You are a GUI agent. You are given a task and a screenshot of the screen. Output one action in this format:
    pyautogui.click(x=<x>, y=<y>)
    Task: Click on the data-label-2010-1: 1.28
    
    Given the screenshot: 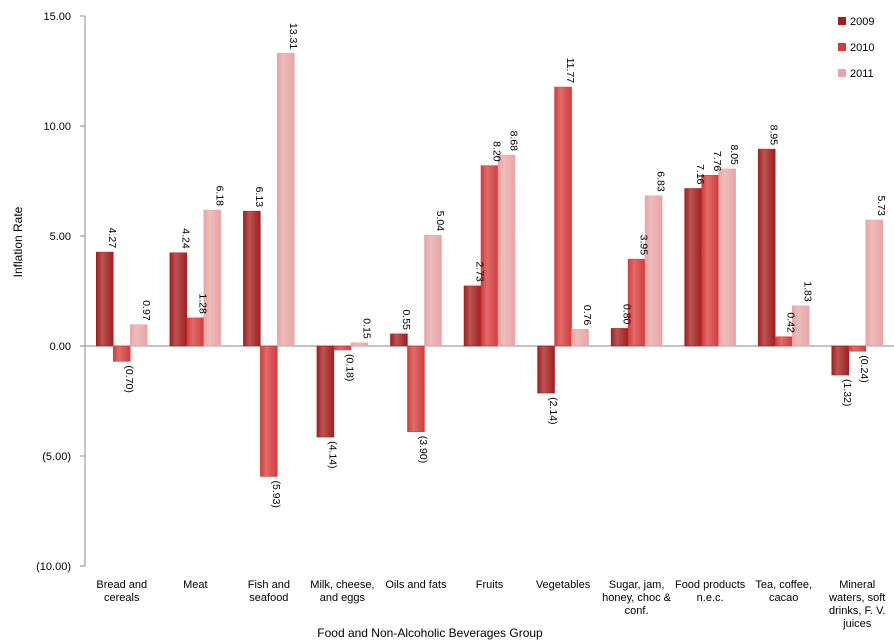 What is the action you would take?
    pyautogui.click(x=202, y=303)
    